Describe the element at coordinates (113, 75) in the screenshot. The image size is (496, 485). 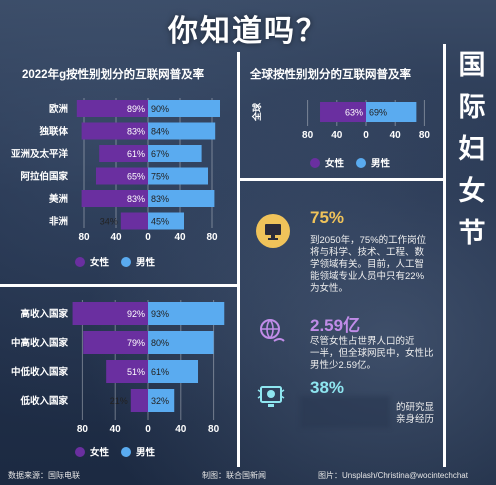
I see `chart-title-regions: 2022年g按性别划分的互联网普及率` at that location.